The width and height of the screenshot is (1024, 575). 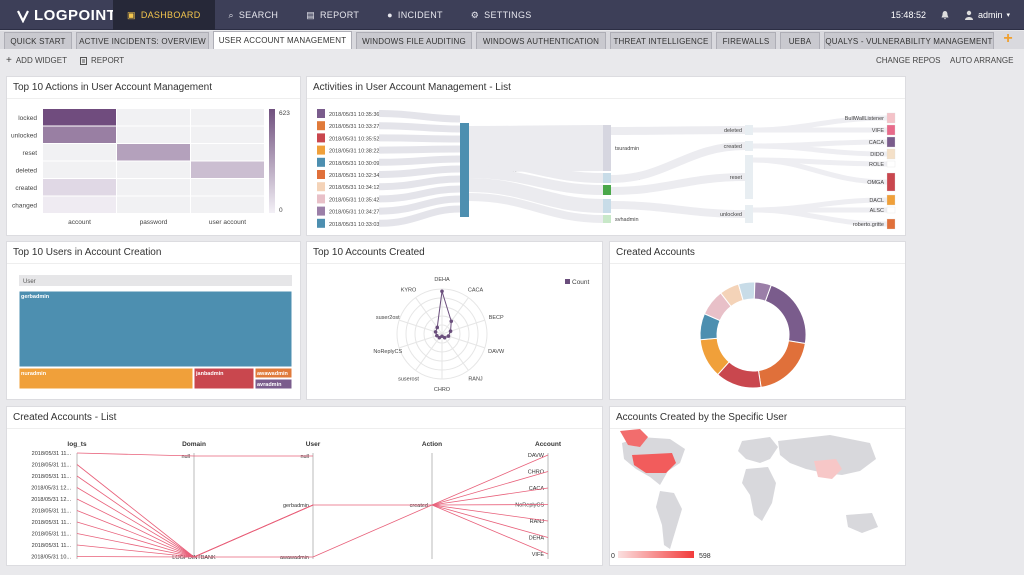 What do you see at coordinates (66, 15) in the screenshot?
I see `logpoint-logo: LOGPOINT` at bounding box center [66, 15].